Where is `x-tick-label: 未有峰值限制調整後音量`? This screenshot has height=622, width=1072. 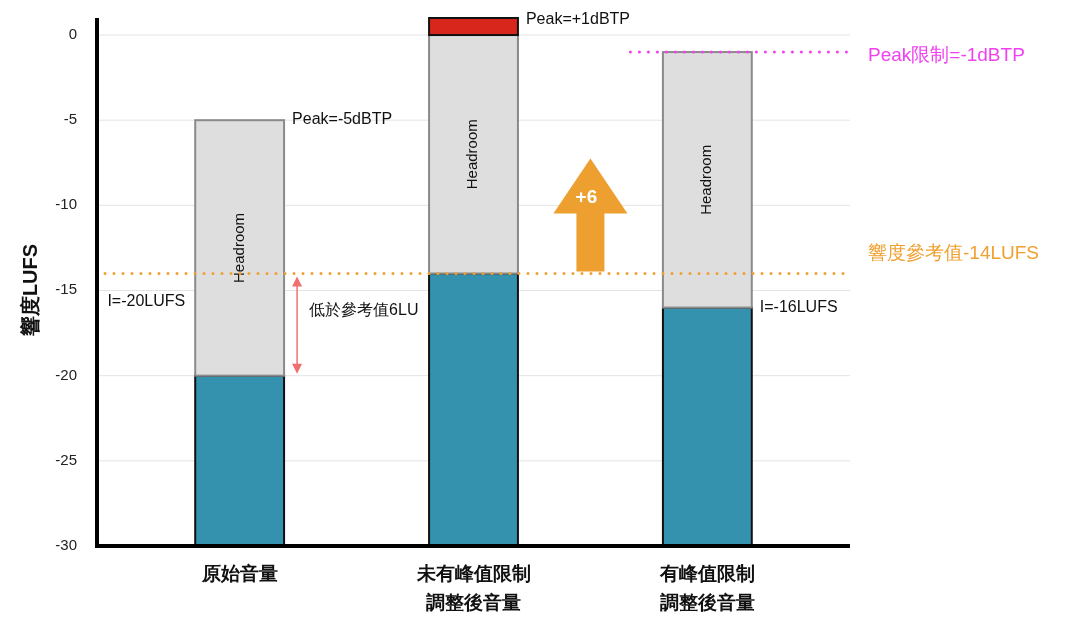
x-tick-label: 未有峰值限制調整後音量 is located at coordinates (473, 588).